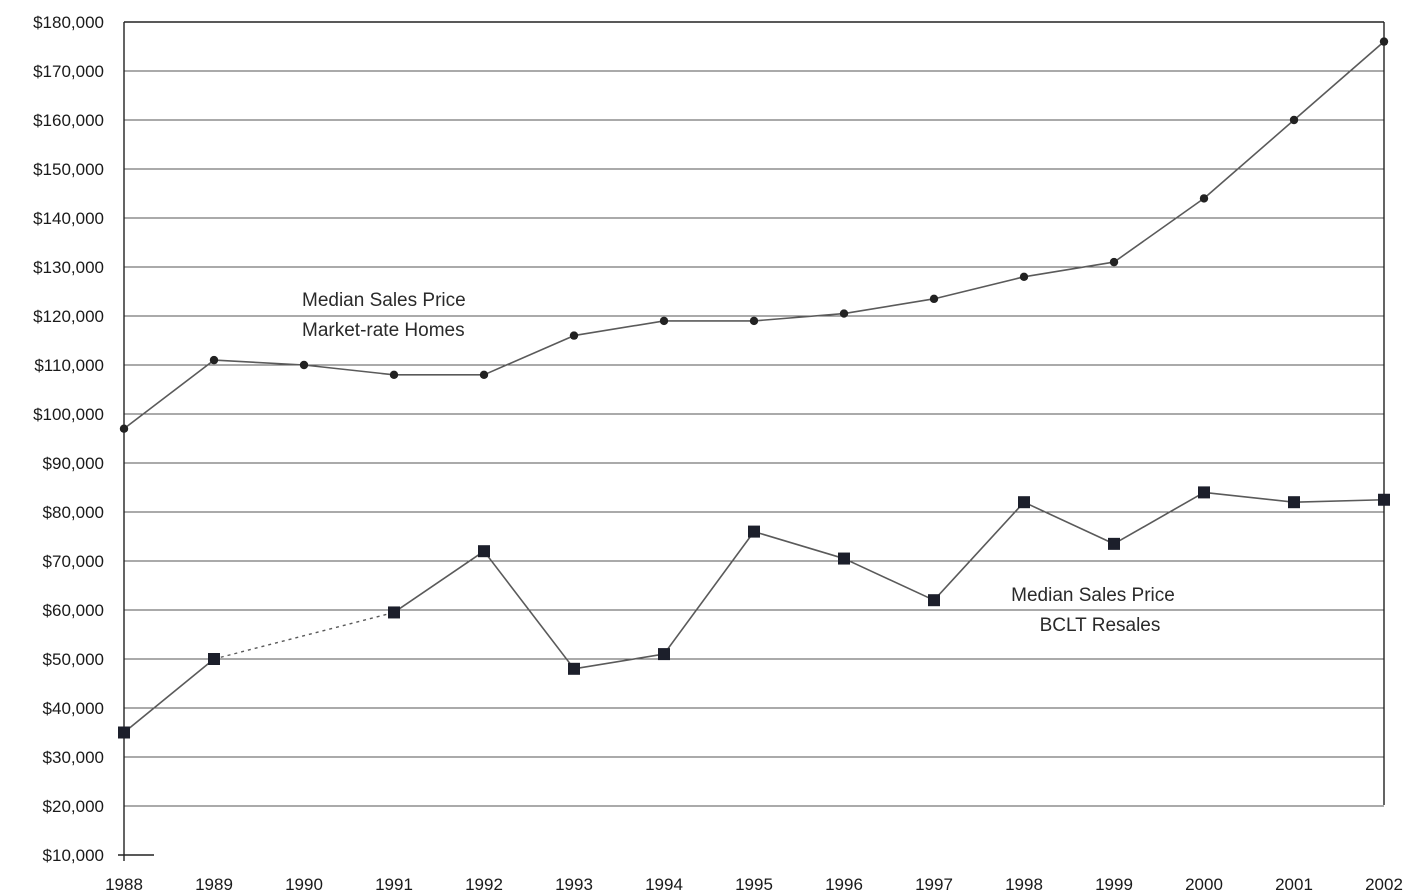  What do you see at coordinates (124, 428) in the screenshot?
I see `market-point-1988` at bounding box center [124, 428].